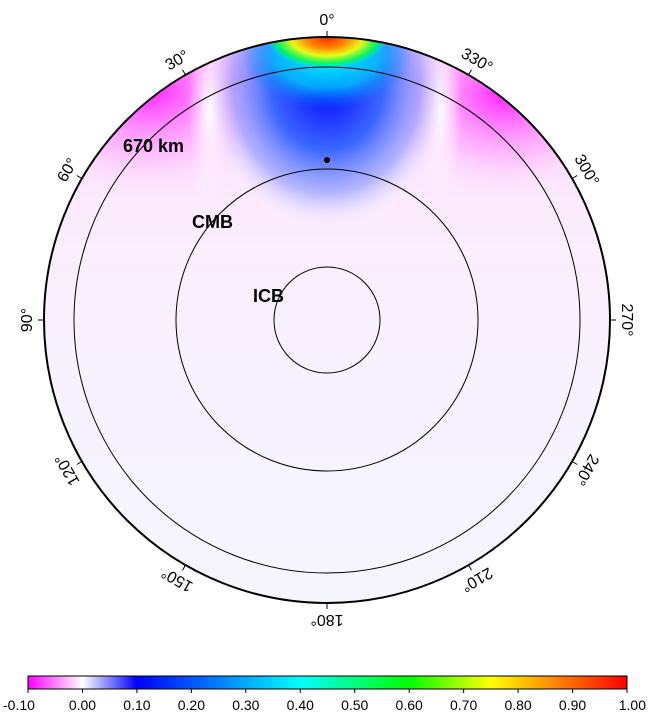 This screenshot has width=649, height=717. Describe the element at coordinates (153, 146) in the screenshot. I see `label-670km: 670 km` at that location.